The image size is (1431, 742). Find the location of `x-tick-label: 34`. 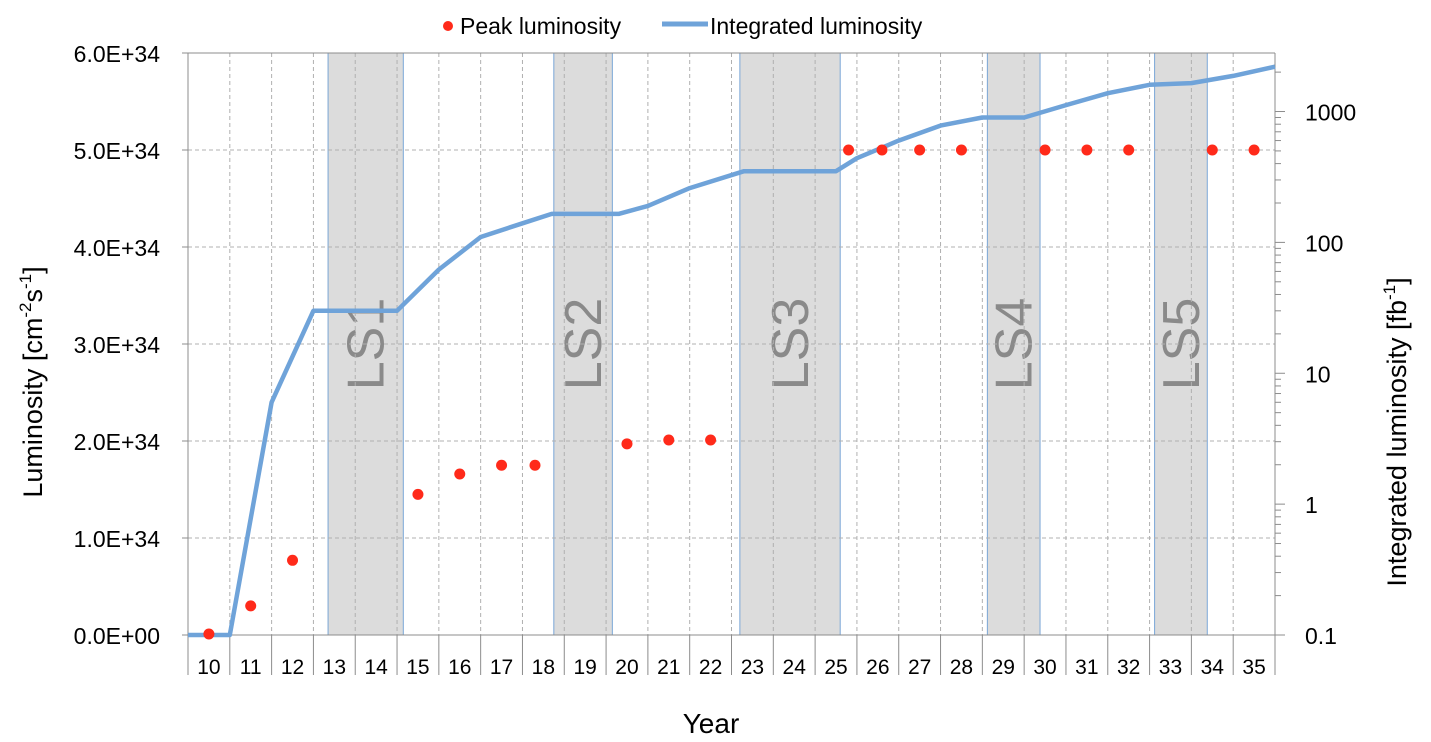

x-tick-label: 34 is located at coordinates (1213, 667).